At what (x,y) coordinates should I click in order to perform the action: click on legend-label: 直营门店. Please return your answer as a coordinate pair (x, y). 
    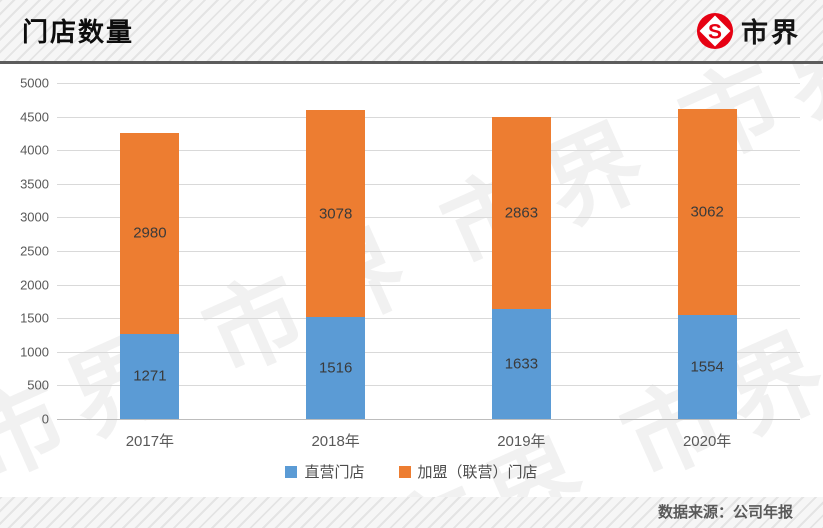
    Looking at the image, I should click on (334, 472).